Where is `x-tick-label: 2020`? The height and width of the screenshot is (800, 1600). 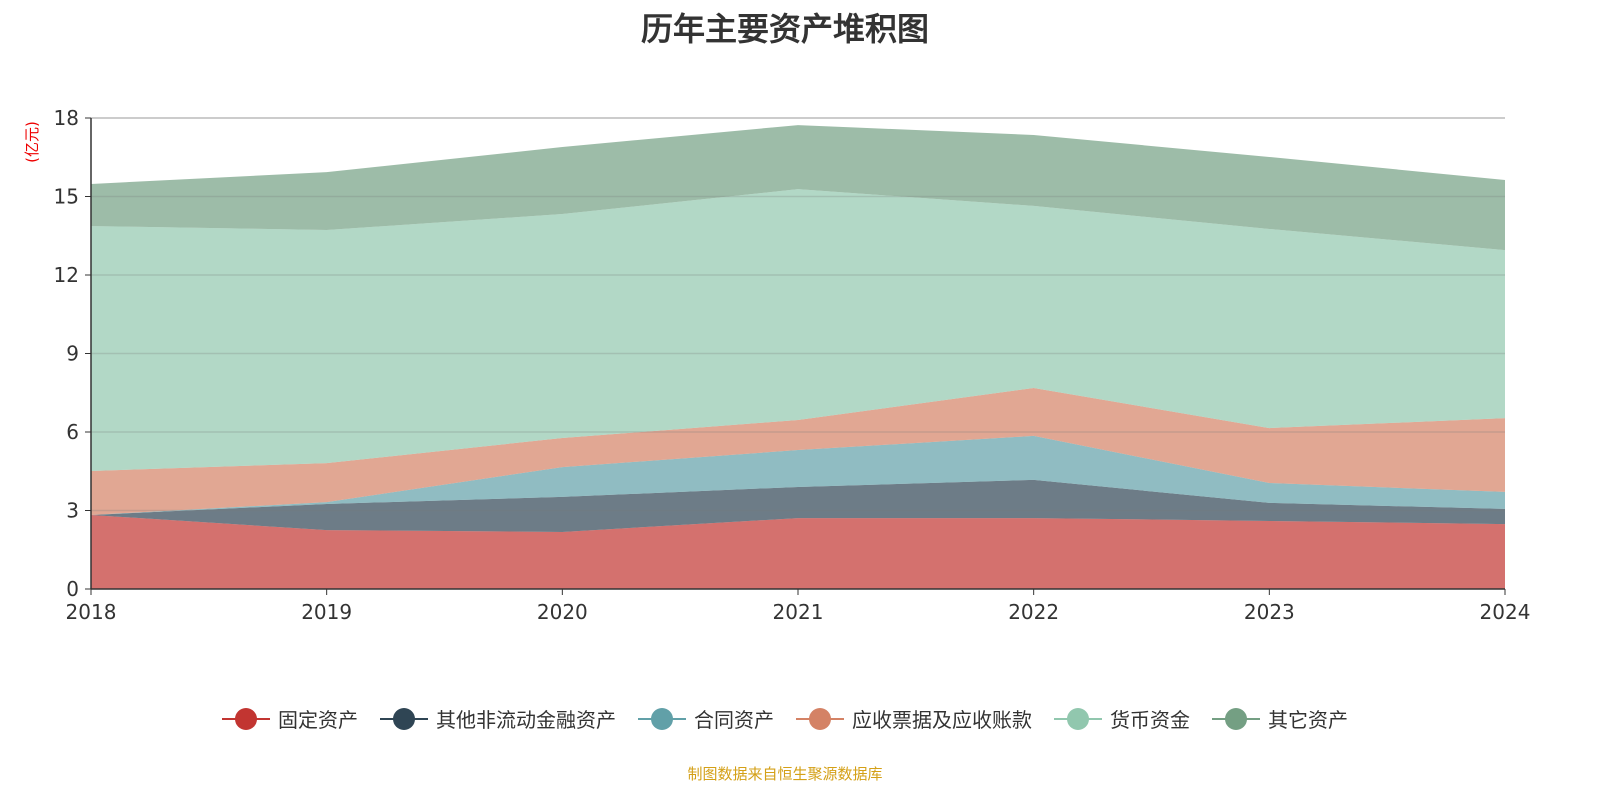
x-tick-label: 2020 is located at coordinates (562, 612).